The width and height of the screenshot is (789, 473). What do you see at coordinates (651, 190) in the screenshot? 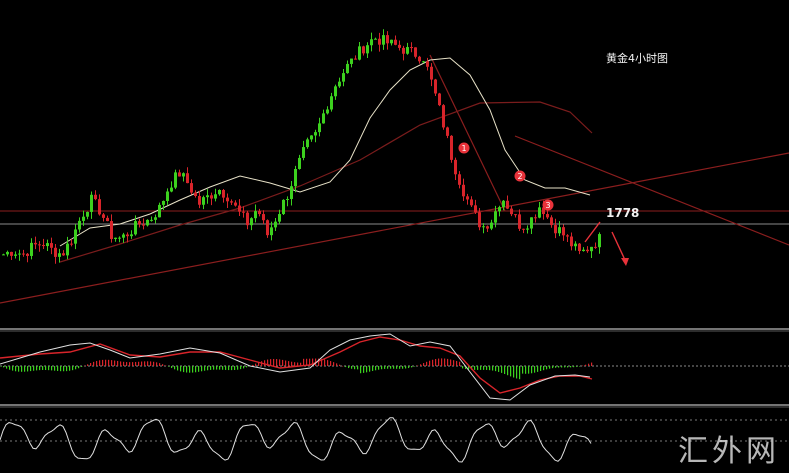
I see `falling-trendline-upper` at bounding box center [651, 190].